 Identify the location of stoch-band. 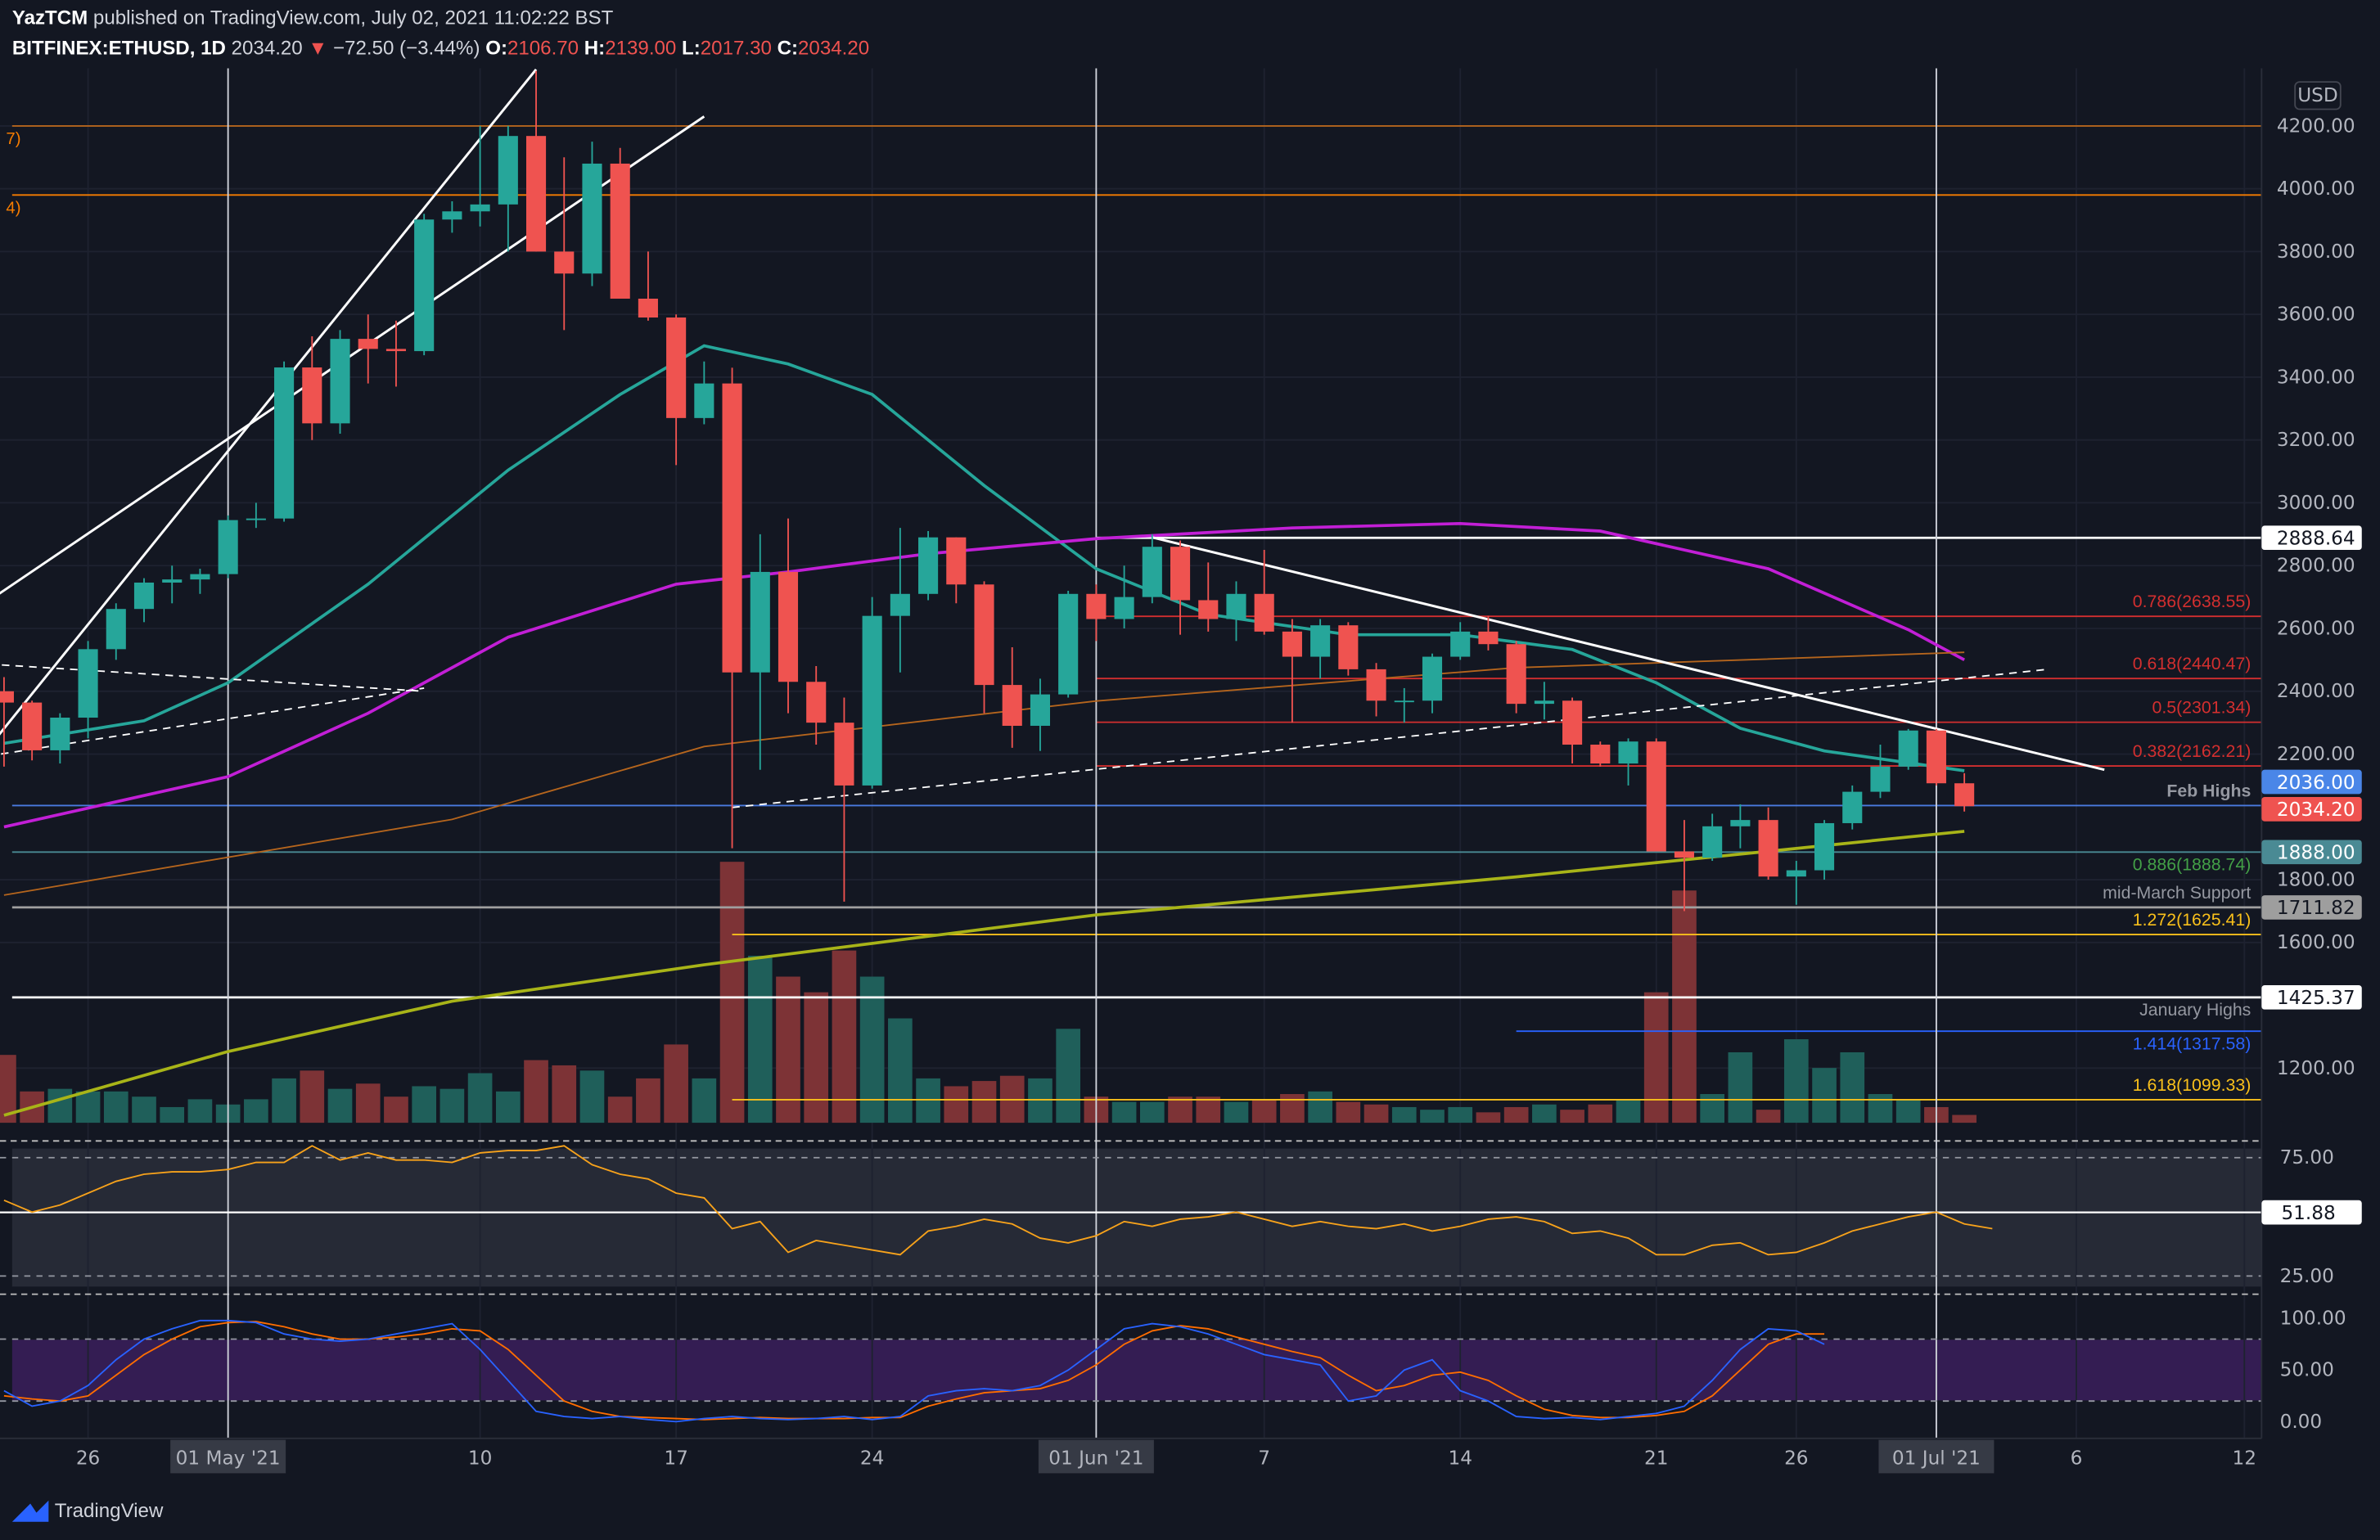
(1137, 1370).